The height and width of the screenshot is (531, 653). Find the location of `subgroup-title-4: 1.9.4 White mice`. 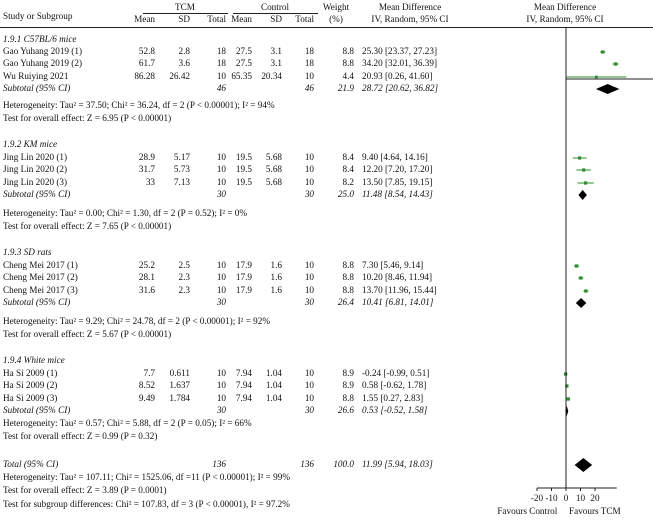

subgroup-title-4: 1.9.4 White mice is located at coordinates (34, 360).